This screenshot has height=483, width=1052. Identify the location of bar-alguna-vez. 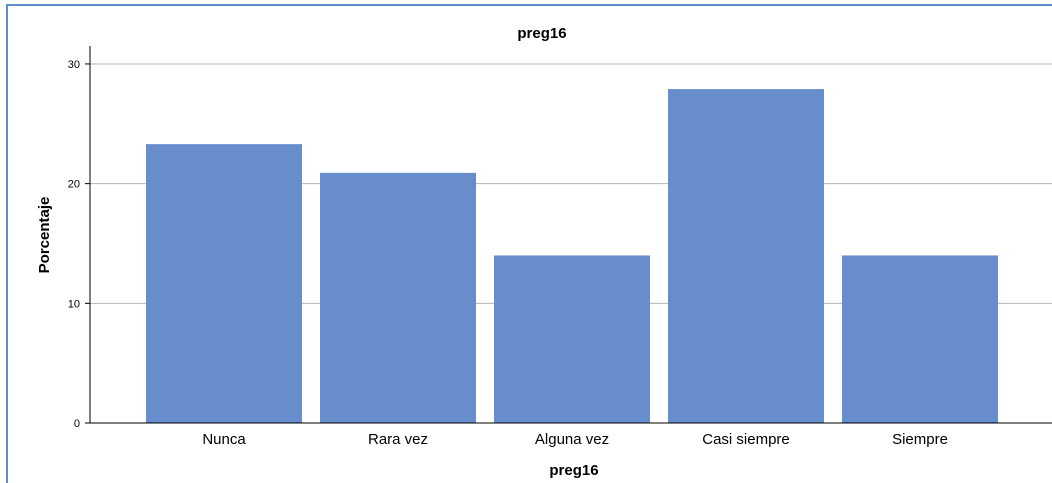
(572, 339).